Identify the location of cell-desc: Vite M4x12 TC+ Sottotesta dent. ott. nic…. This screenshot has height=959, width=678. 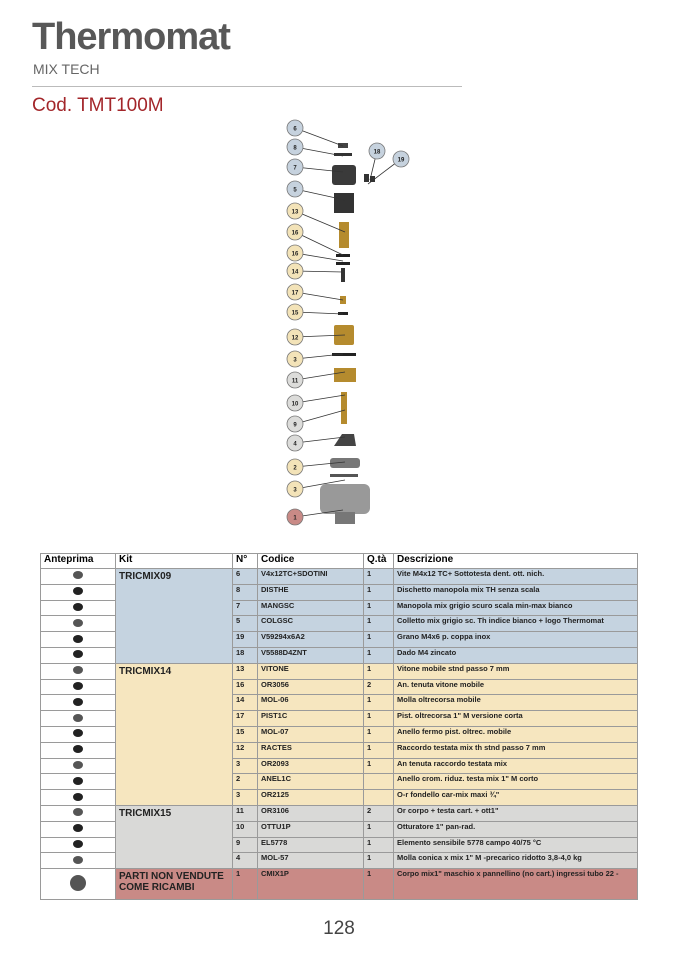
(515, 576).